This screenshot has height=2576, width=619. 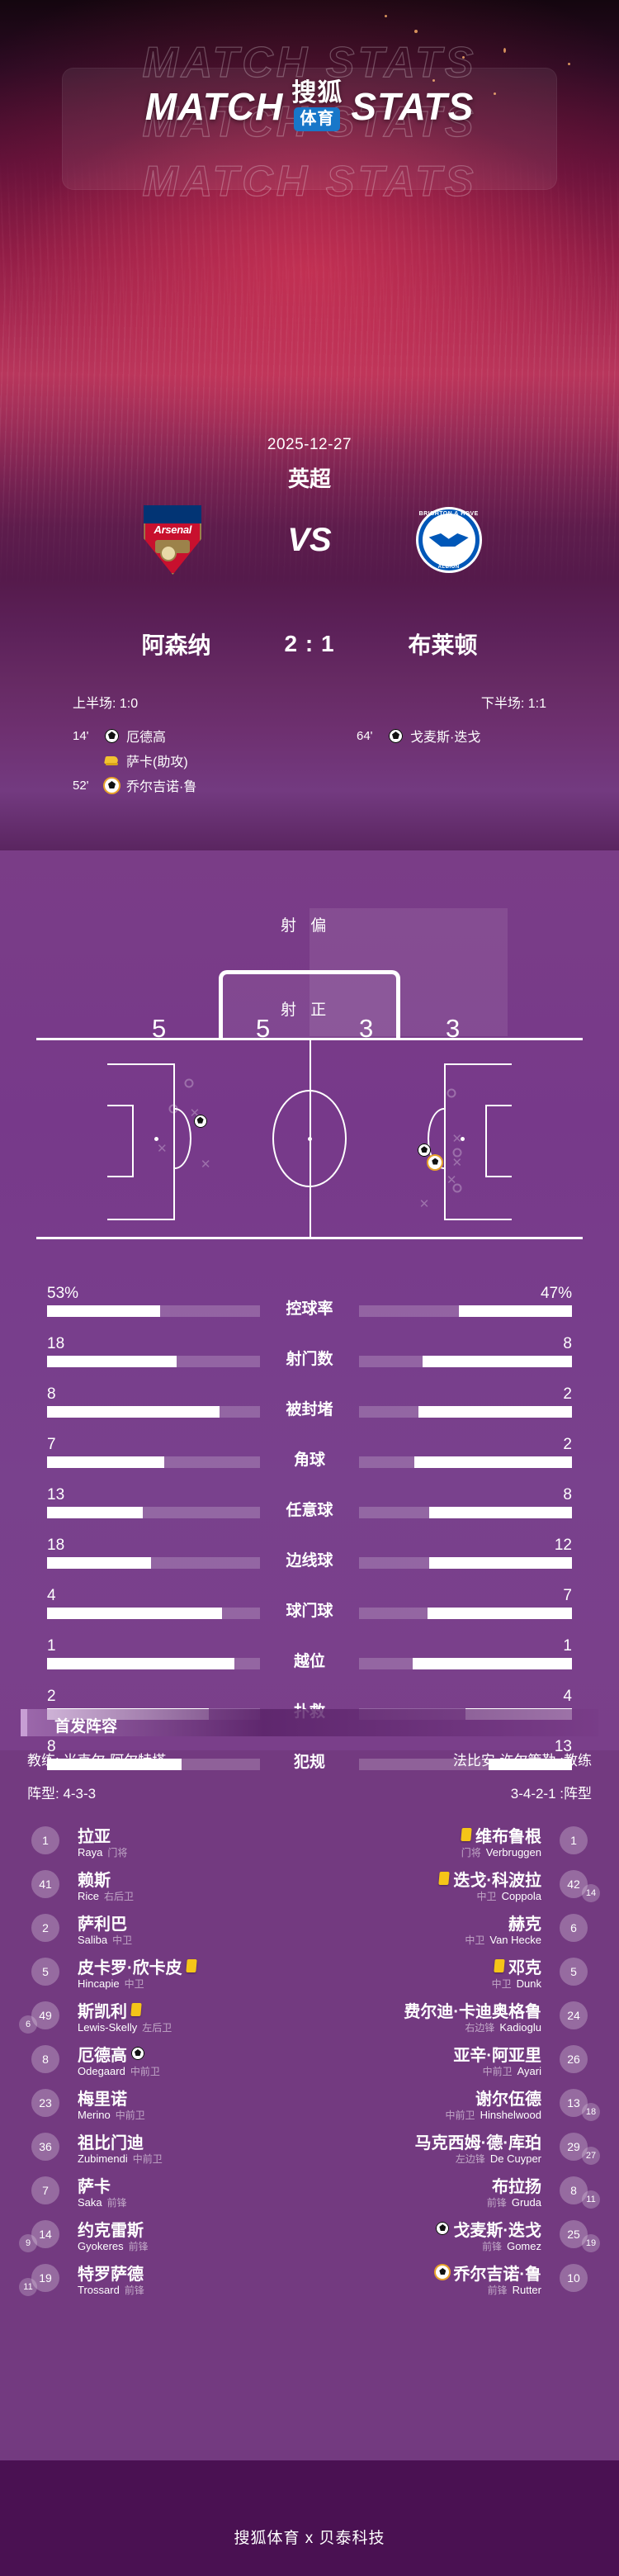 I want to click on player-position: 中前卫, so click(x=497, y=2071).